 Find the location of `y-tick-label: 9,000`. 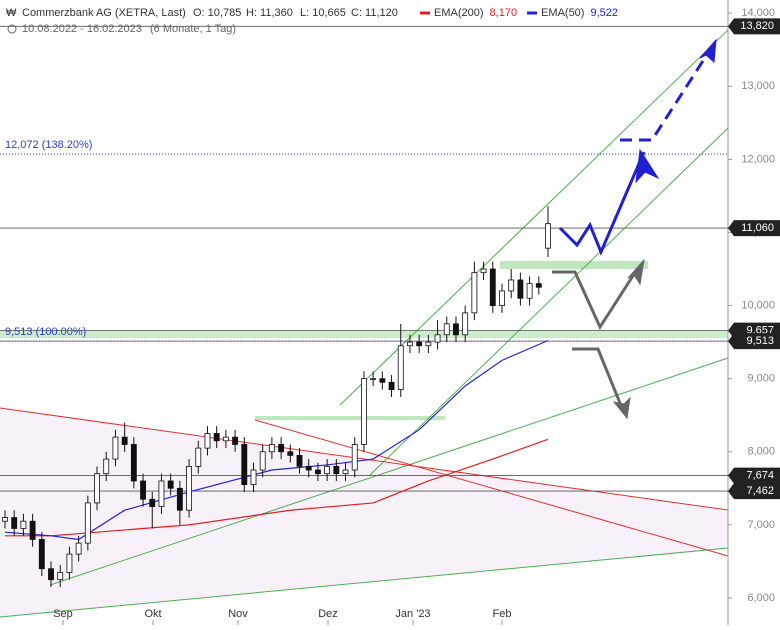

y-tick-label: 9,000 is located at coordinates (761, 379).